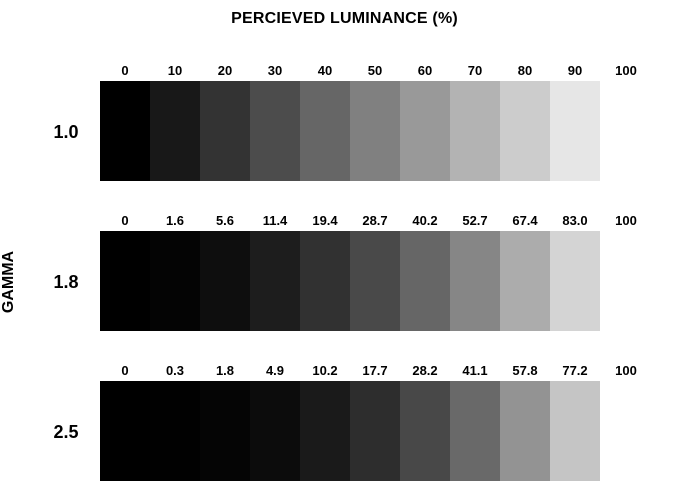 The width and height of the screenshot is (689, 500). I want to click on tick-label: 83.0, so click(575, 220).